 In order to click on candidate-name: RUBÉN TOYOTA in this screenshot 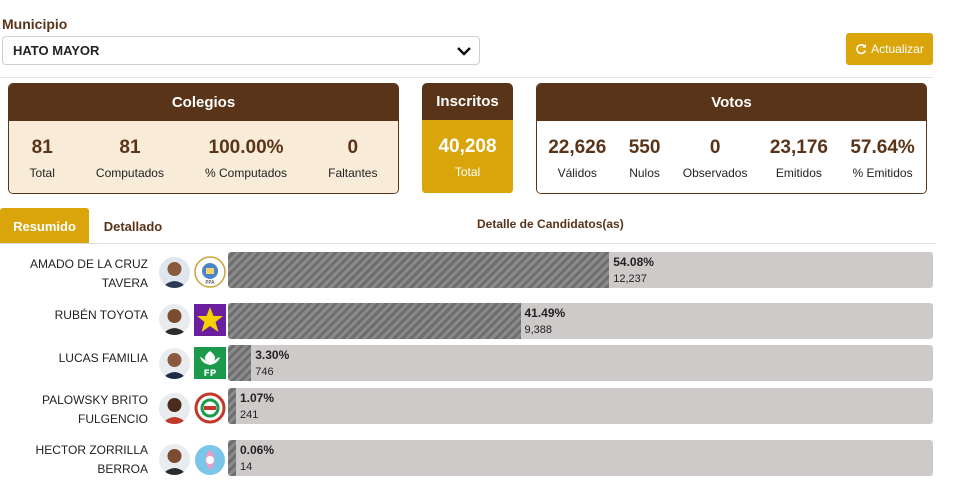, I will do `click(101, 315)`.